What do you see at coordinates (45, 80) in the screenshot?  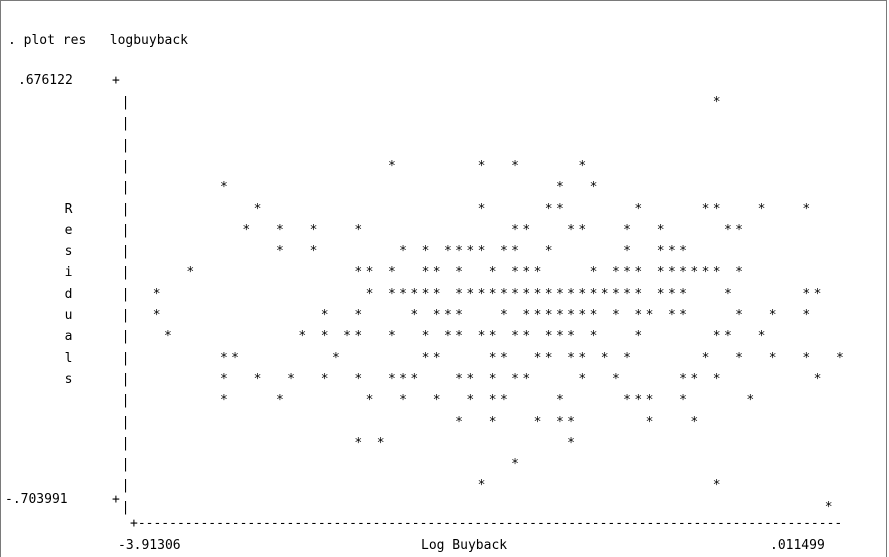 I see `y-max-label: .676122` at bounding box center [45, 80].